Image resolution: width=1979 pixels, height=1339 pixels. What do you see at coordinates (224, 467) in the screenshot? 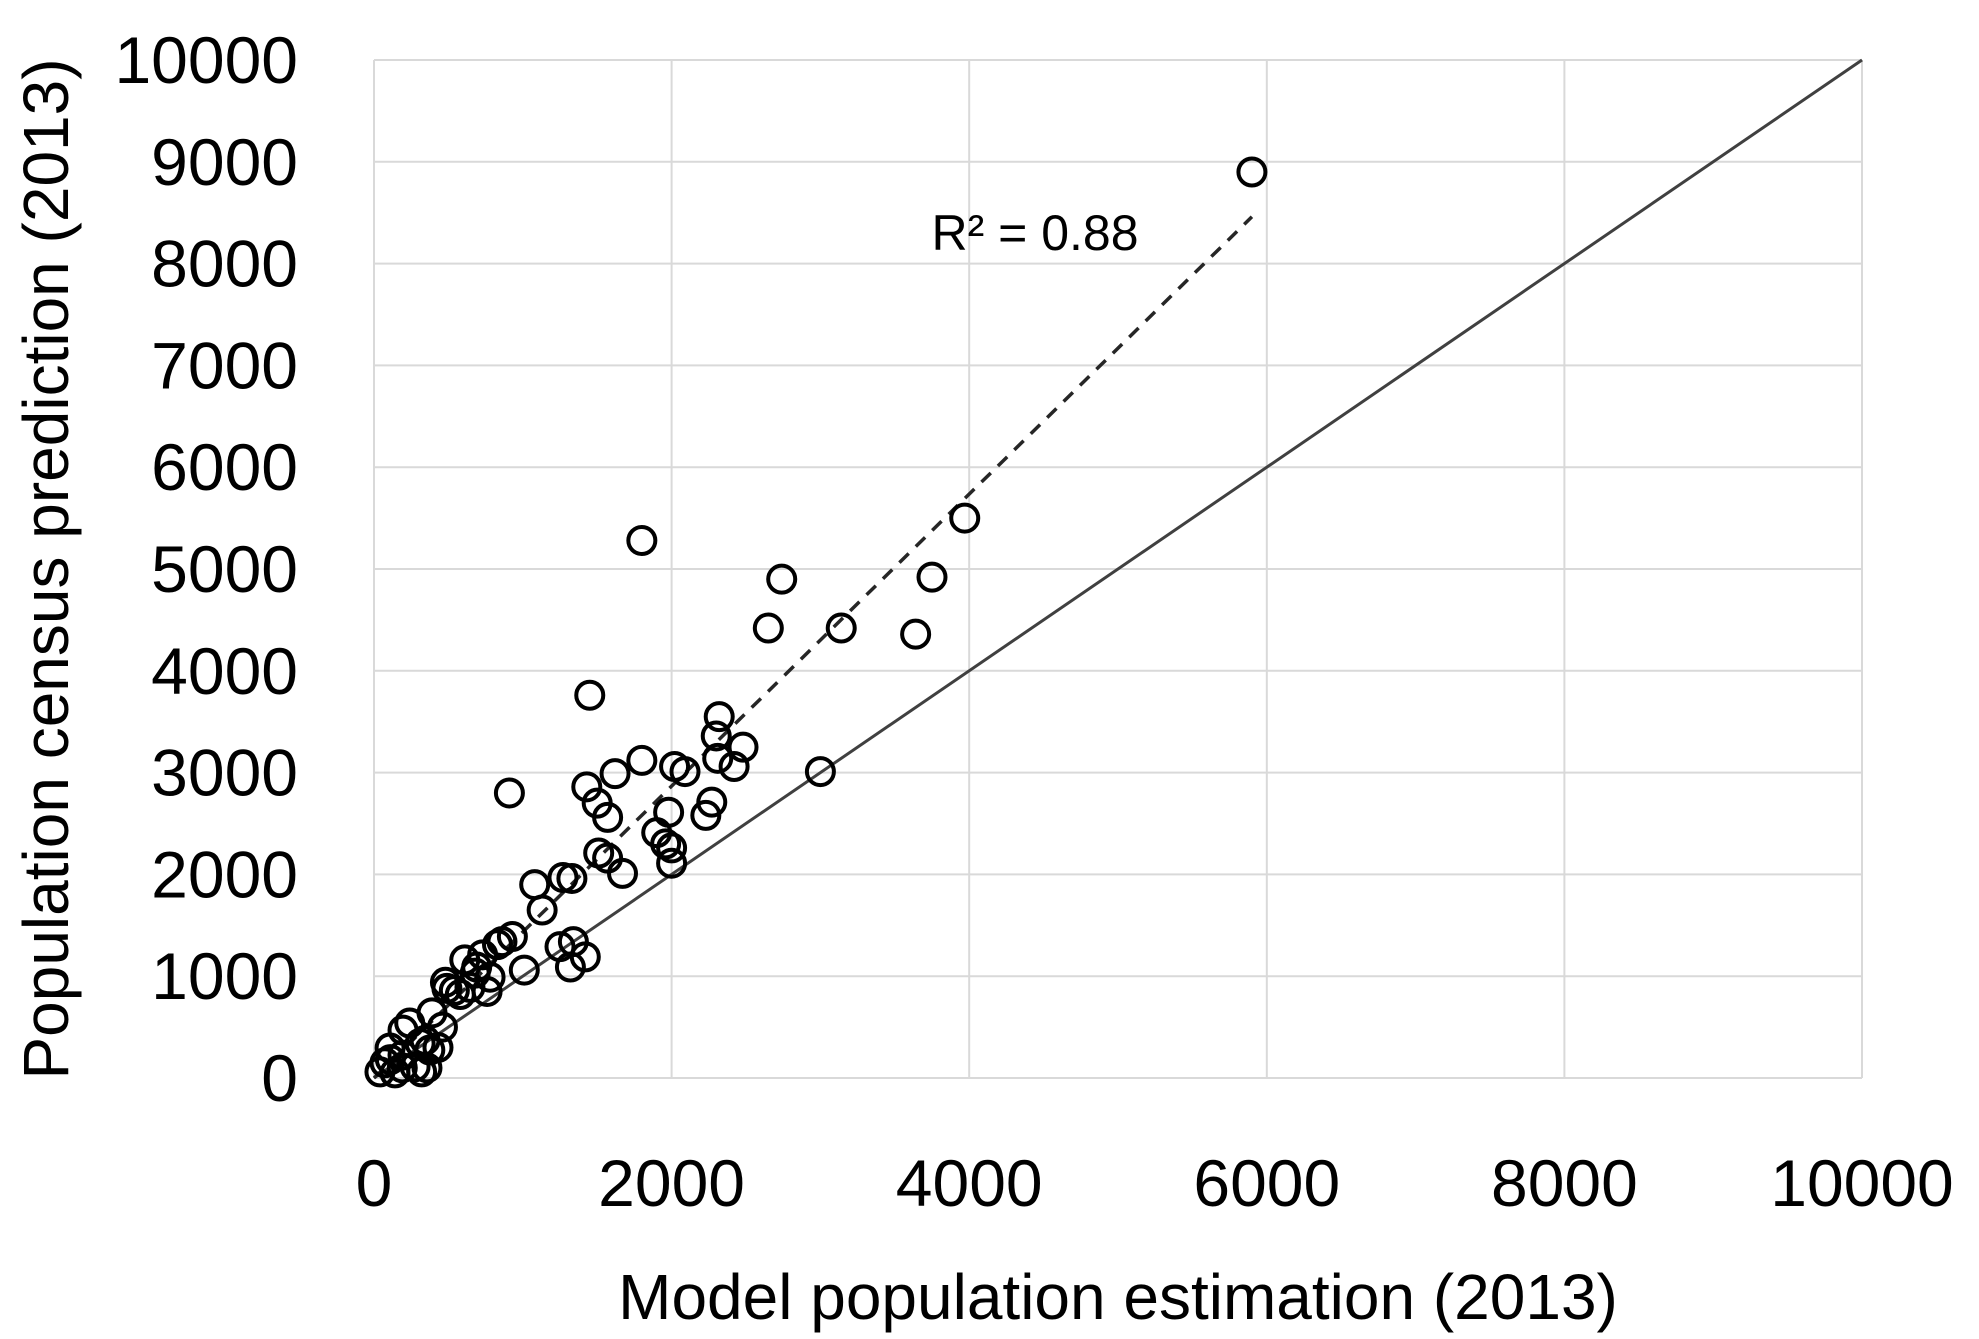
I see `y-axis-tick-label: 6000` at bounding box center [224, 467].